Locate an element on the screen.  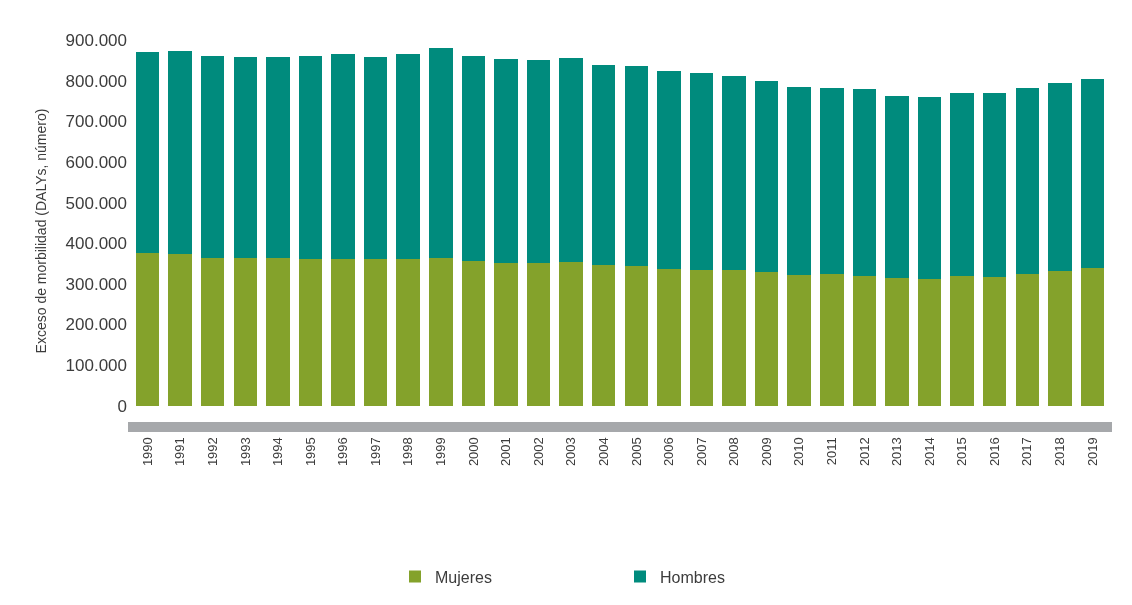
y-tick-label: 300.000 is located at coordinates (96, 284).